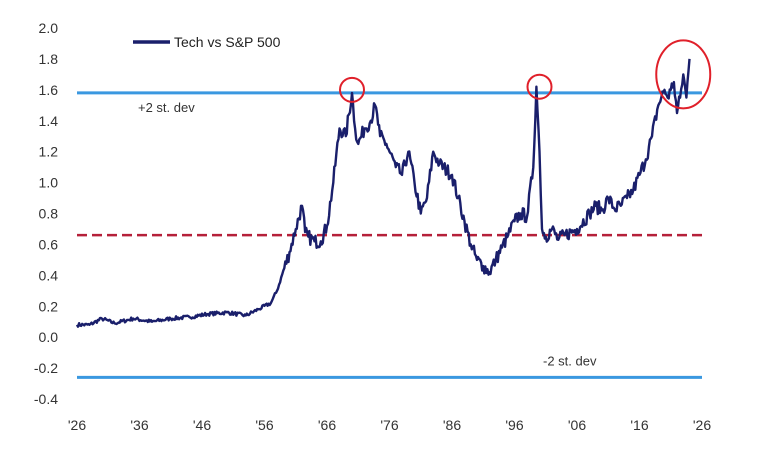  I want to click on x-tick-label: '86, so click(452, 425).